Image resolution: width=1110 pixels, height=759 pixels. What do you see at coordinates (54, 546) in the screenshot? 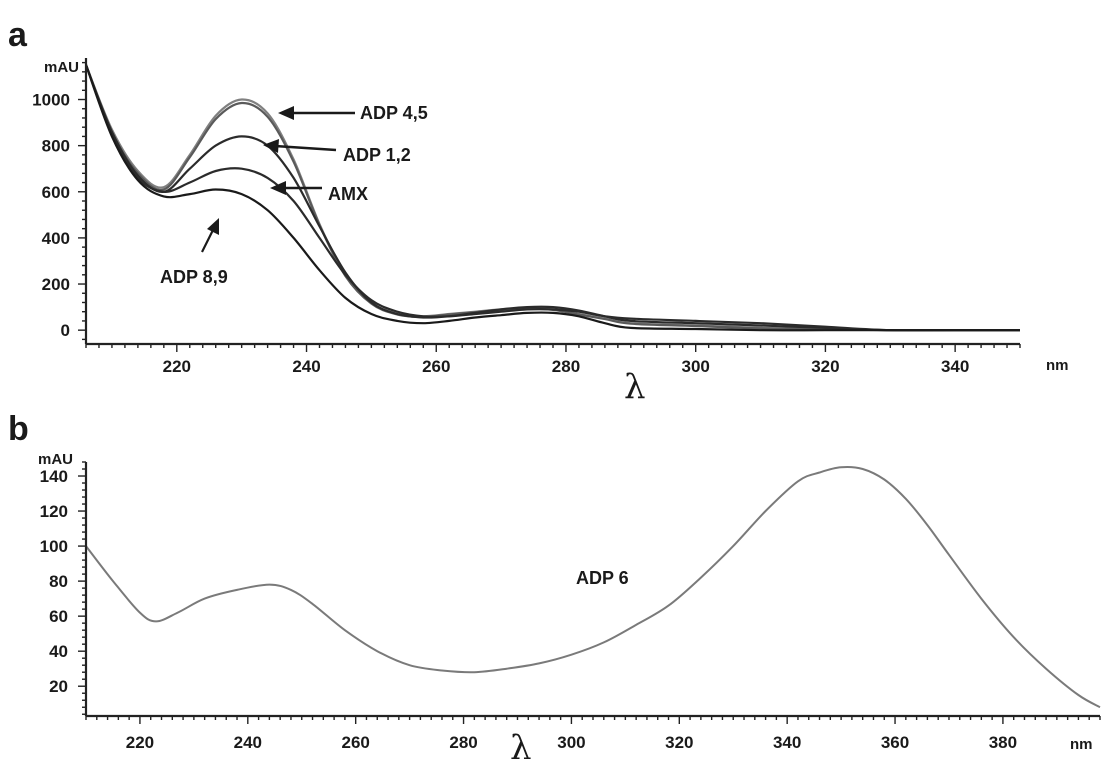
I see `panel-b-y-tick-label: 100` at bounding box center [54, 546].